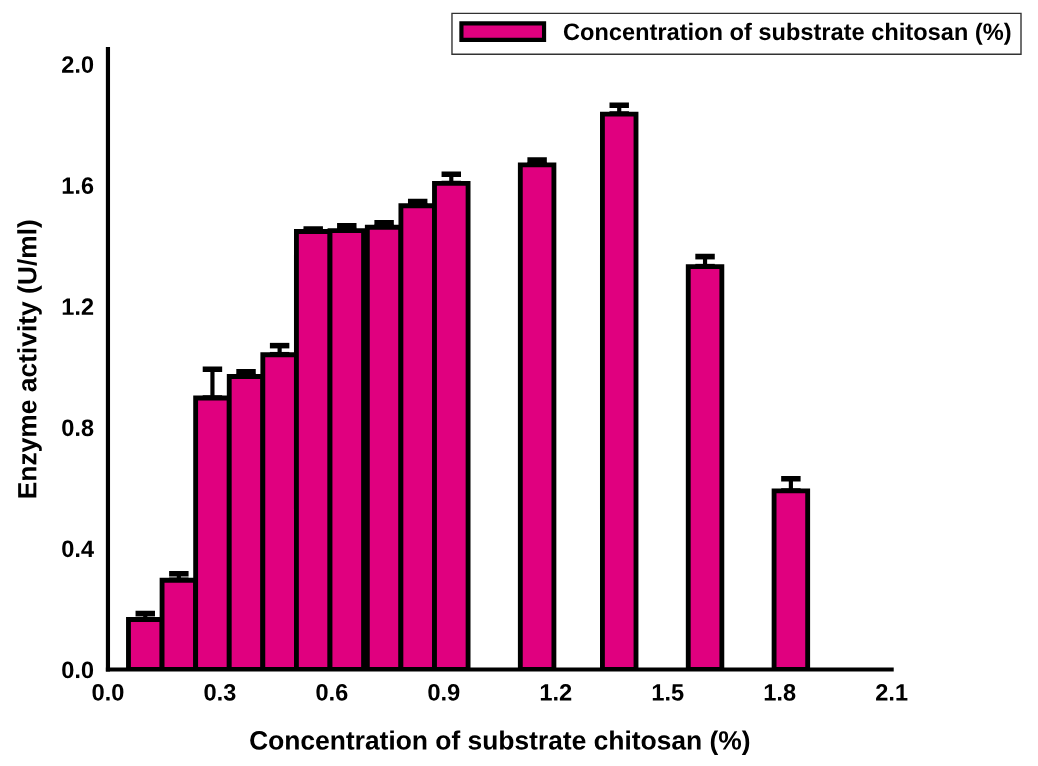  I want to click on y-tick-label: 1.2, so click(78, 306).